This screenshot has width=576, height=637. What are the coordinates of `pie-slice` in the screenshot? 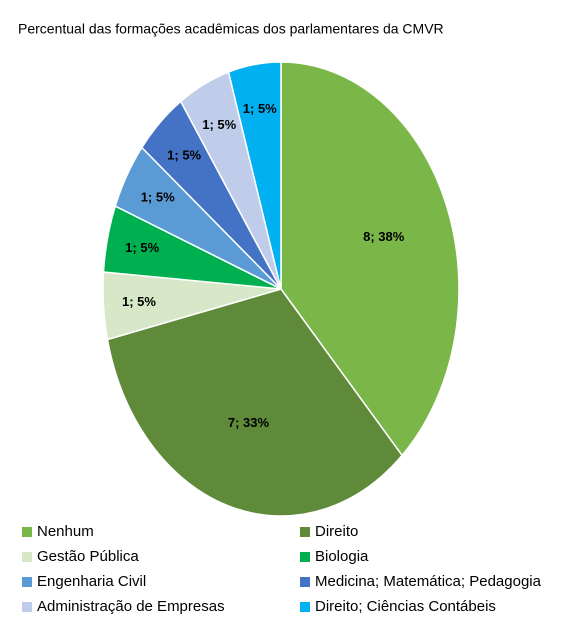 It's located at (254, 175).